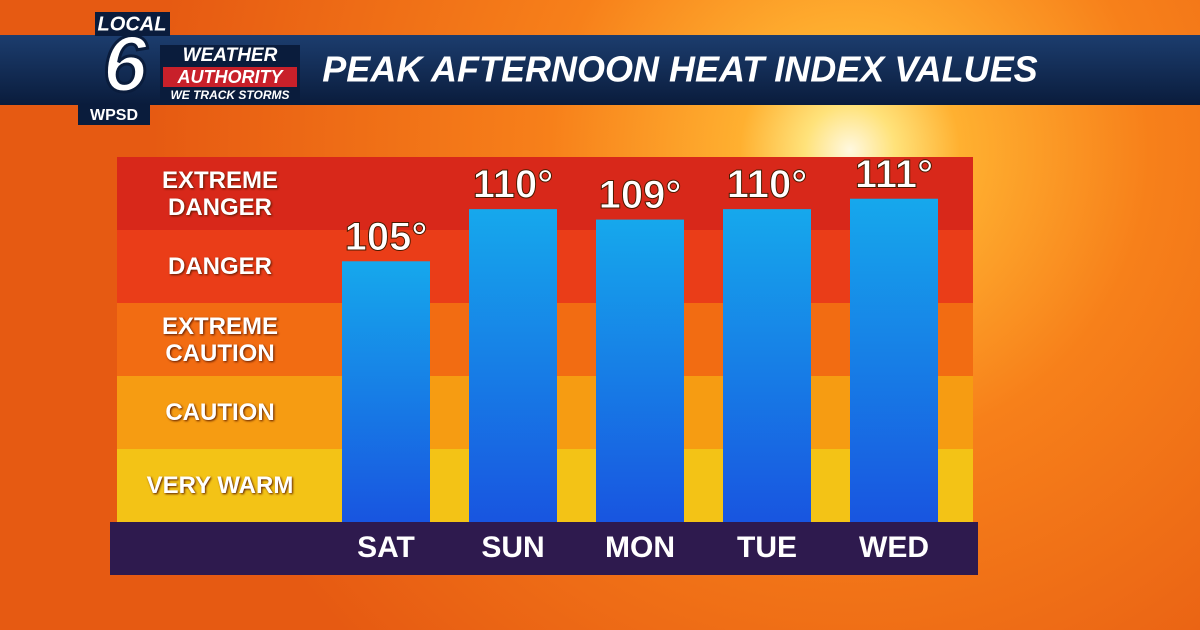  What do you see at coordinates (230, 55) in the screenshot?
I see `logo-weather: WEATHER` at bounding box center [230, 55].